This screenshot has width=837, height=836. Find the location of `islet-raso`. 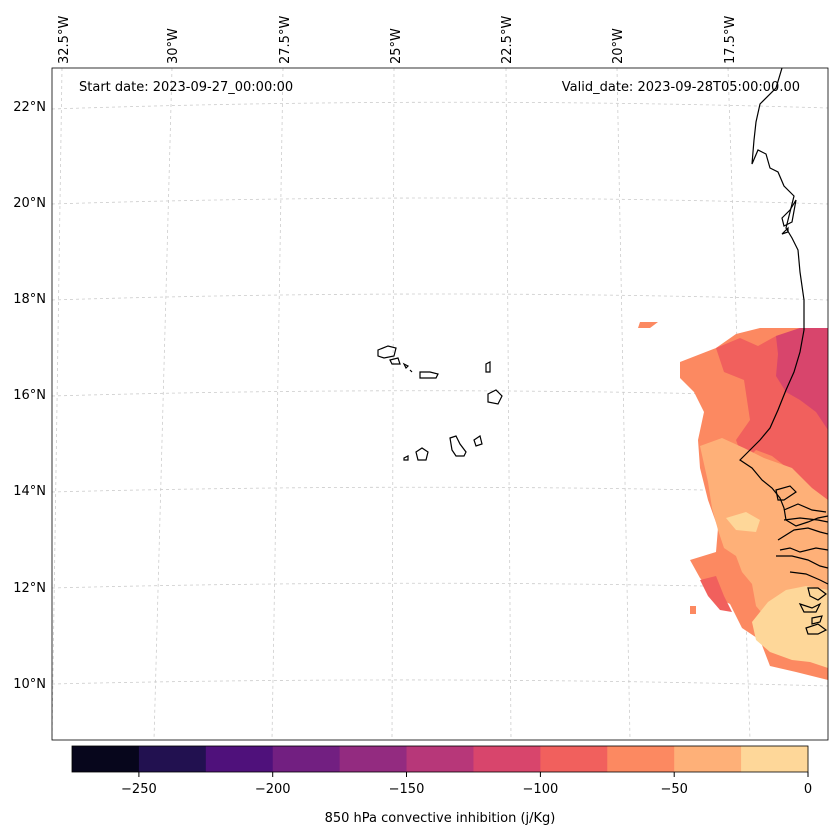

islet-raso is located at coordinates (411, 371).